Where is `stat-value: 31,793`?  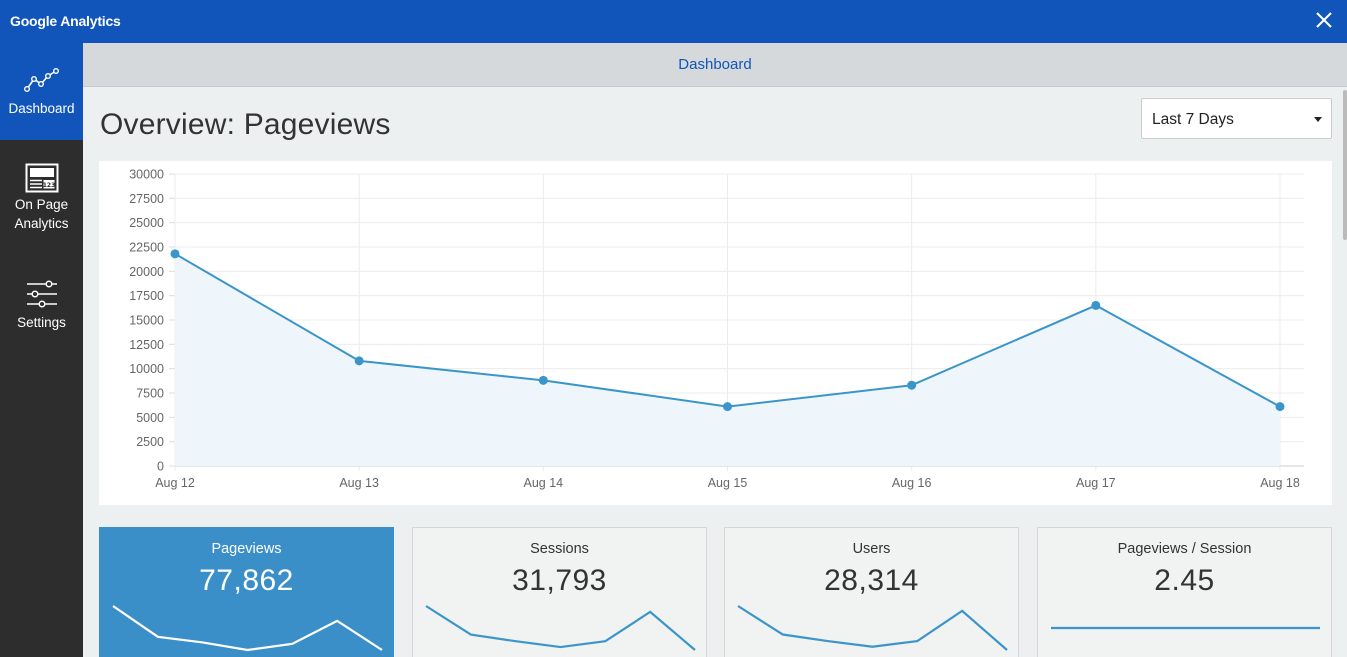 stat-value: 31,793 is located at coordinates (559, 580).